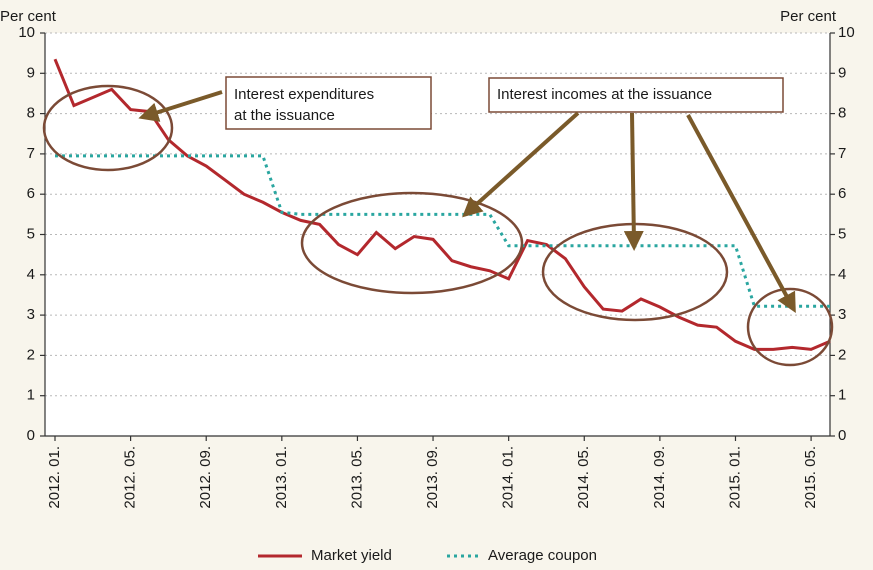  Describe the element at coordinates (205, 477) in the screenshot. I see `x-tick-label: 2012. 09.` at that location.